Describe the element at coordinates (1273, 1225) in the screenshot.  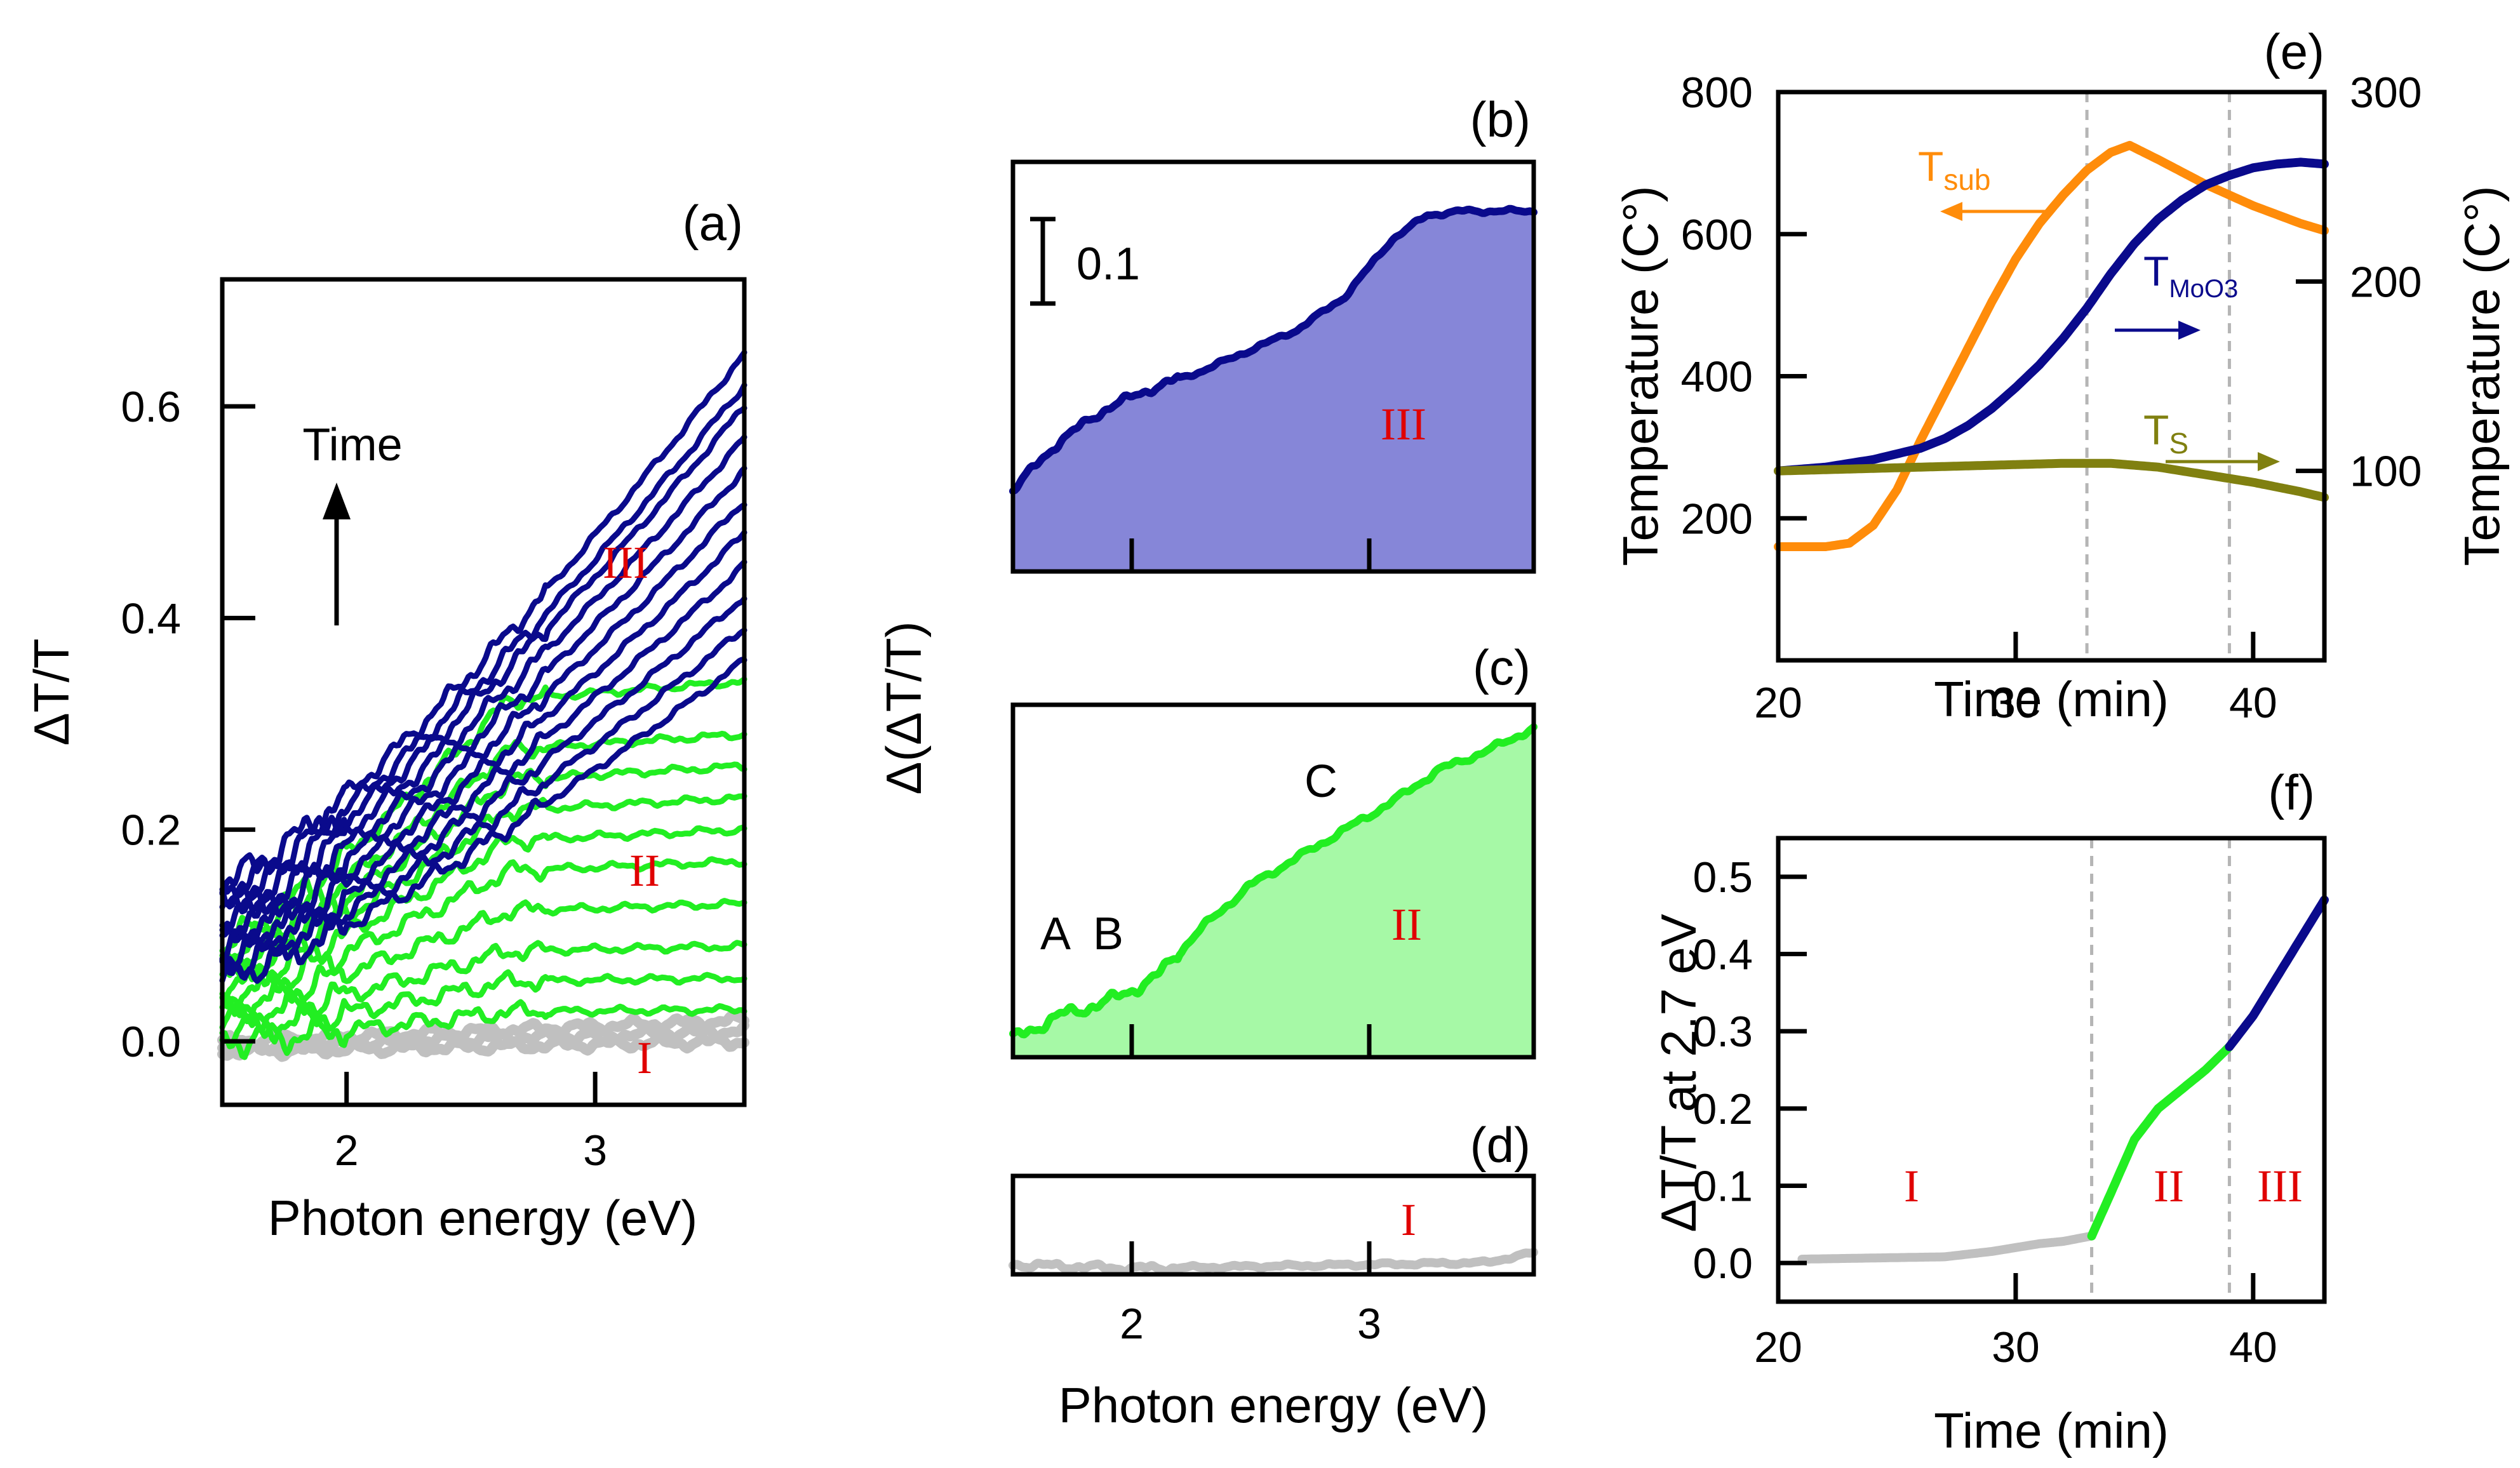
I see `panel-d-frame` at that location.